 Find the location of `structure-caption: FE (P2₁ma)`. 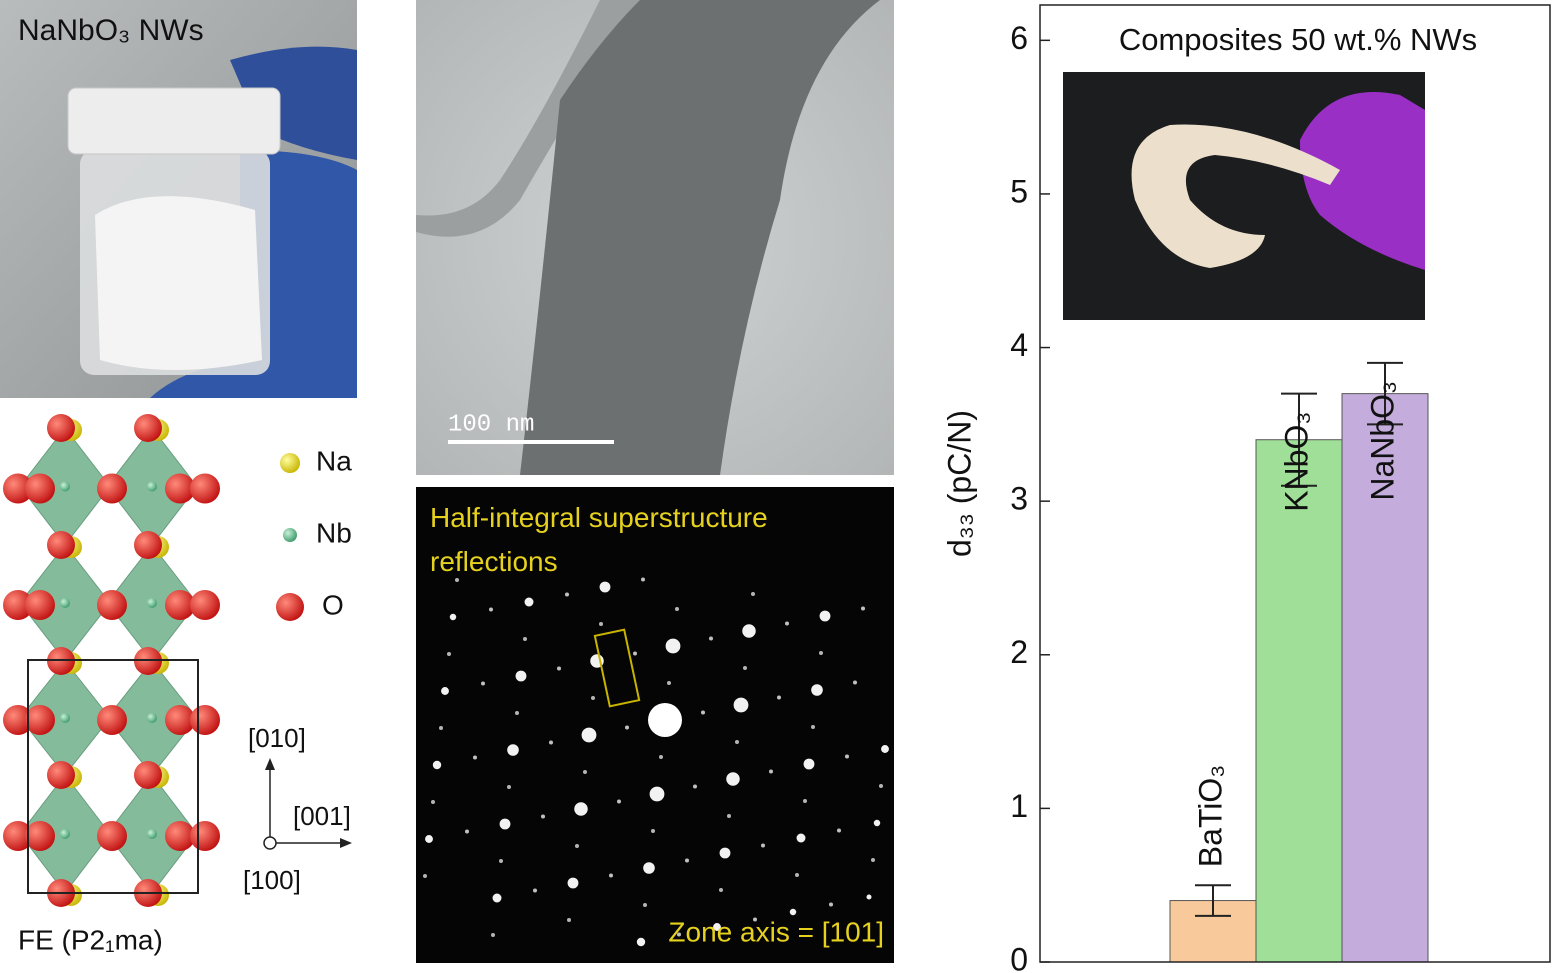

structure-caption: FE (P2₁ma) is located at coordinates (90, 939).